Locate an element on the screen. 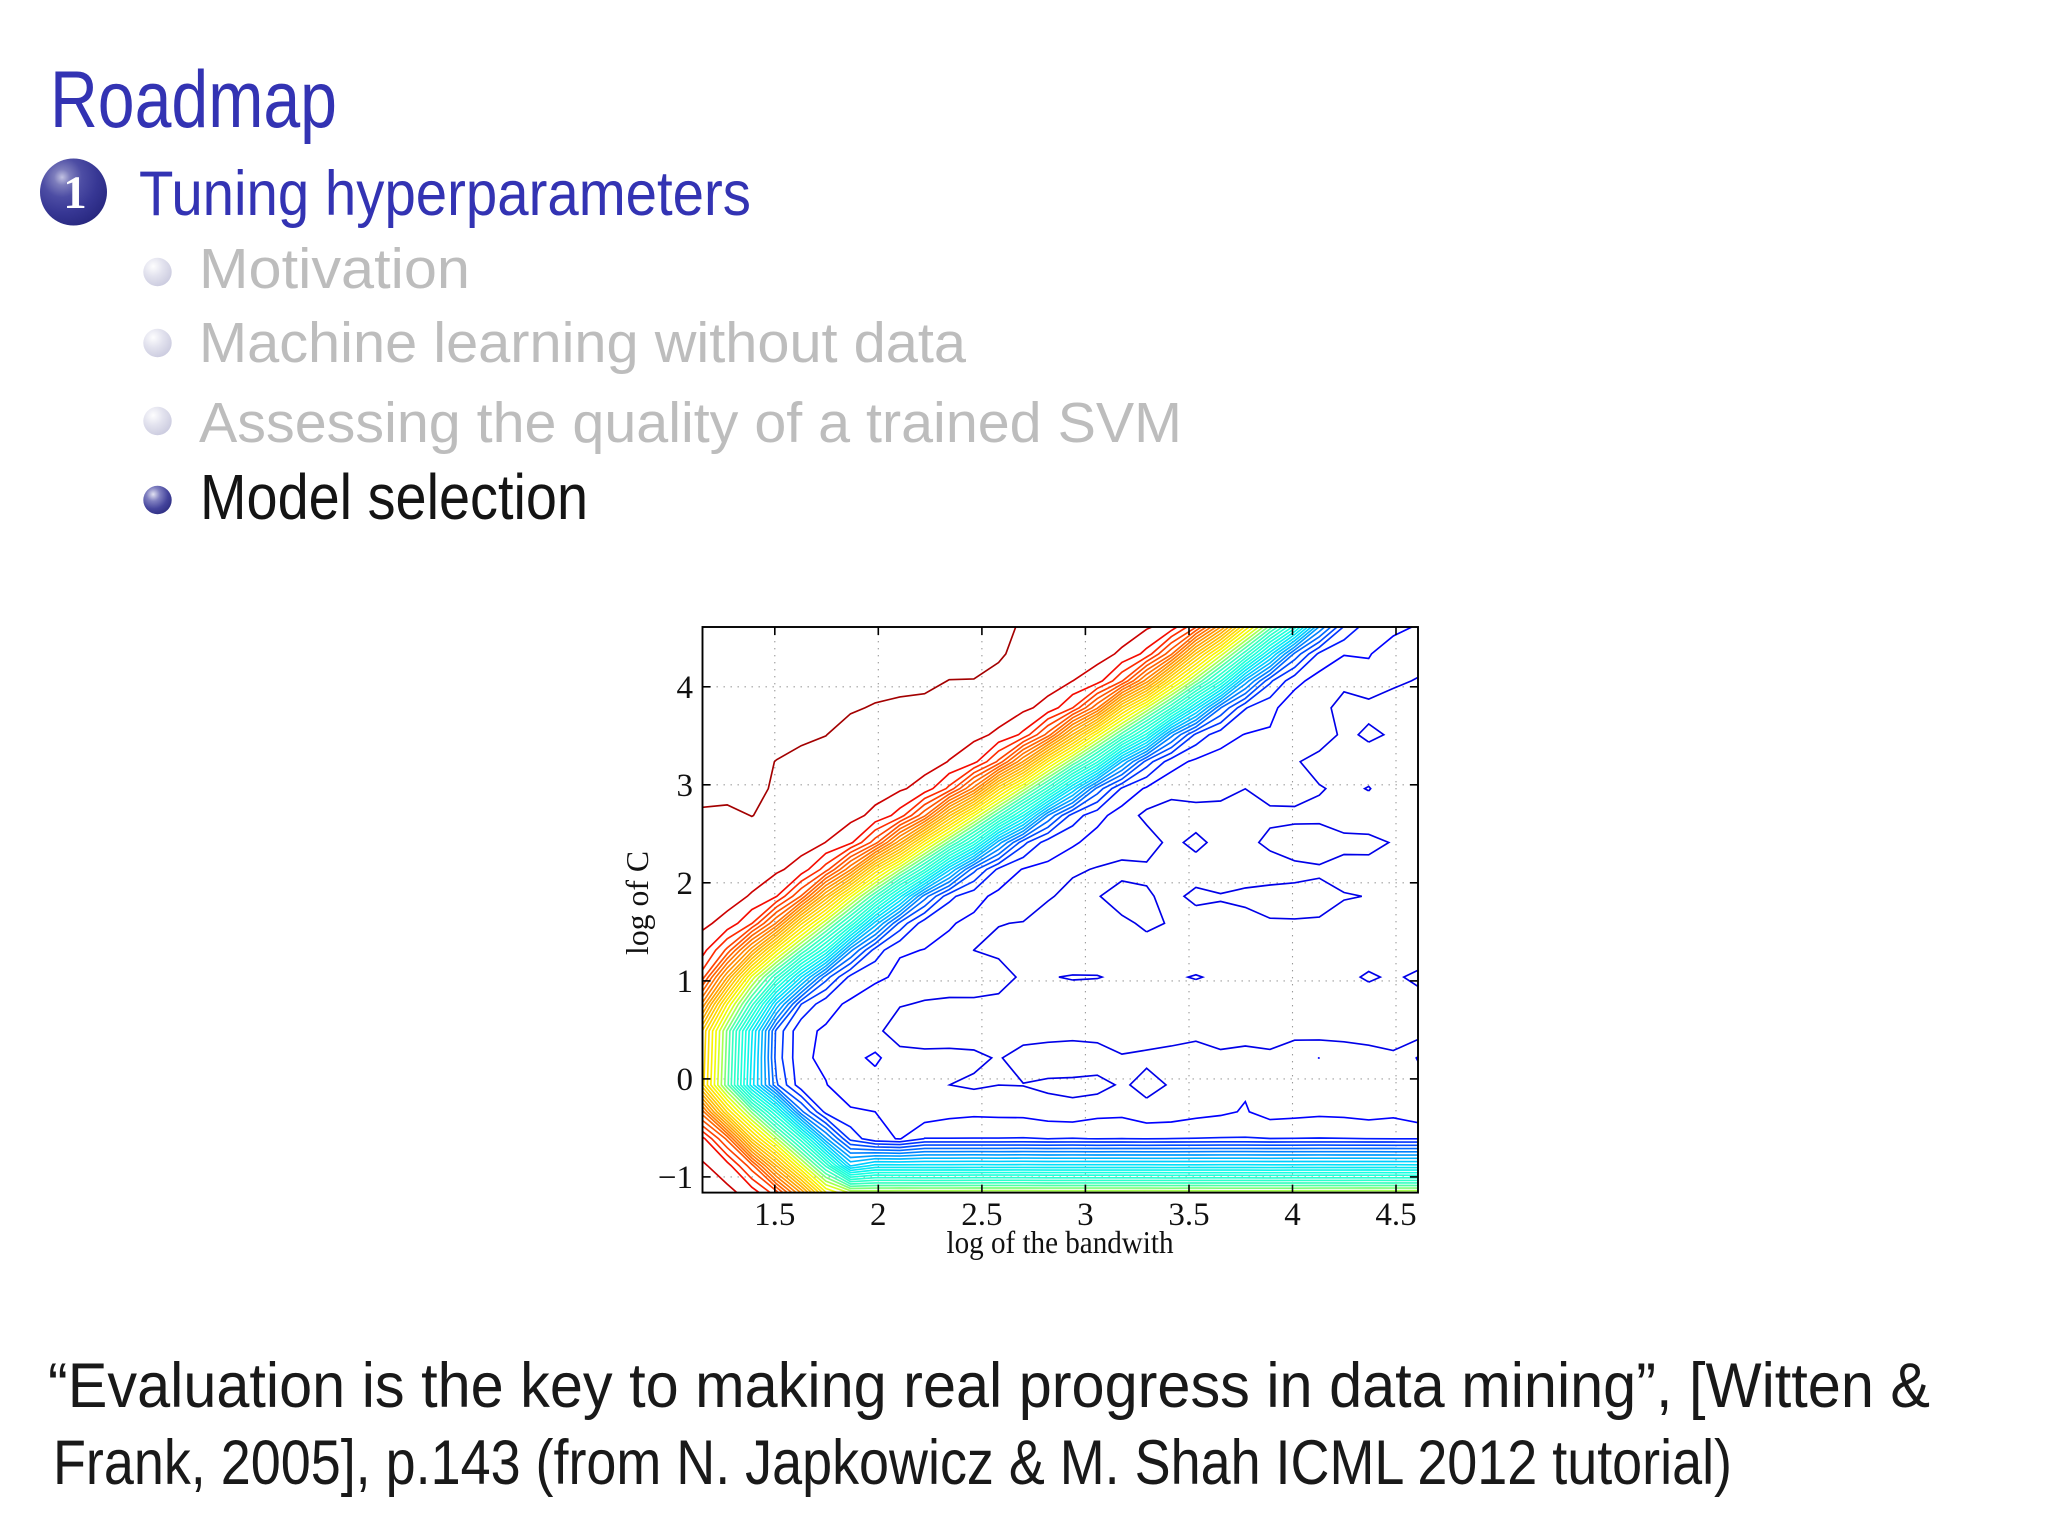 The height and width of the screenshot is (1536, 2048). svg-text: Motivation is located at coordinates (334, 269).